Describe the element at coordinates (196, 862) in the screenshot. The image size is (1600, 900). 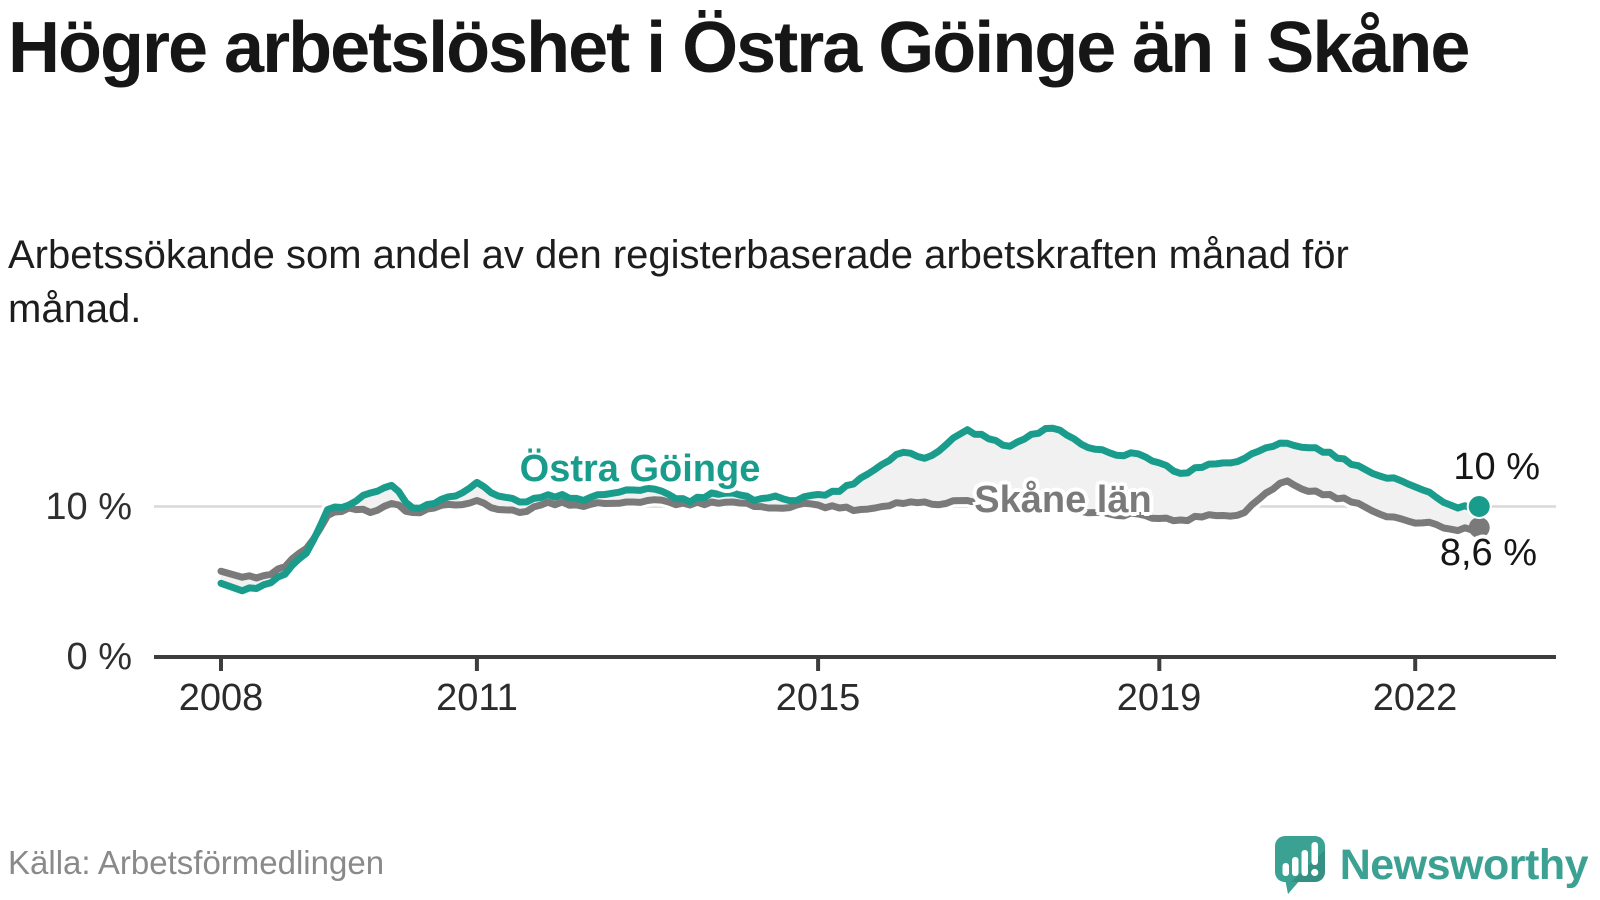
I see `source-note: Källa: Arbetsförmedlingen` at that location.